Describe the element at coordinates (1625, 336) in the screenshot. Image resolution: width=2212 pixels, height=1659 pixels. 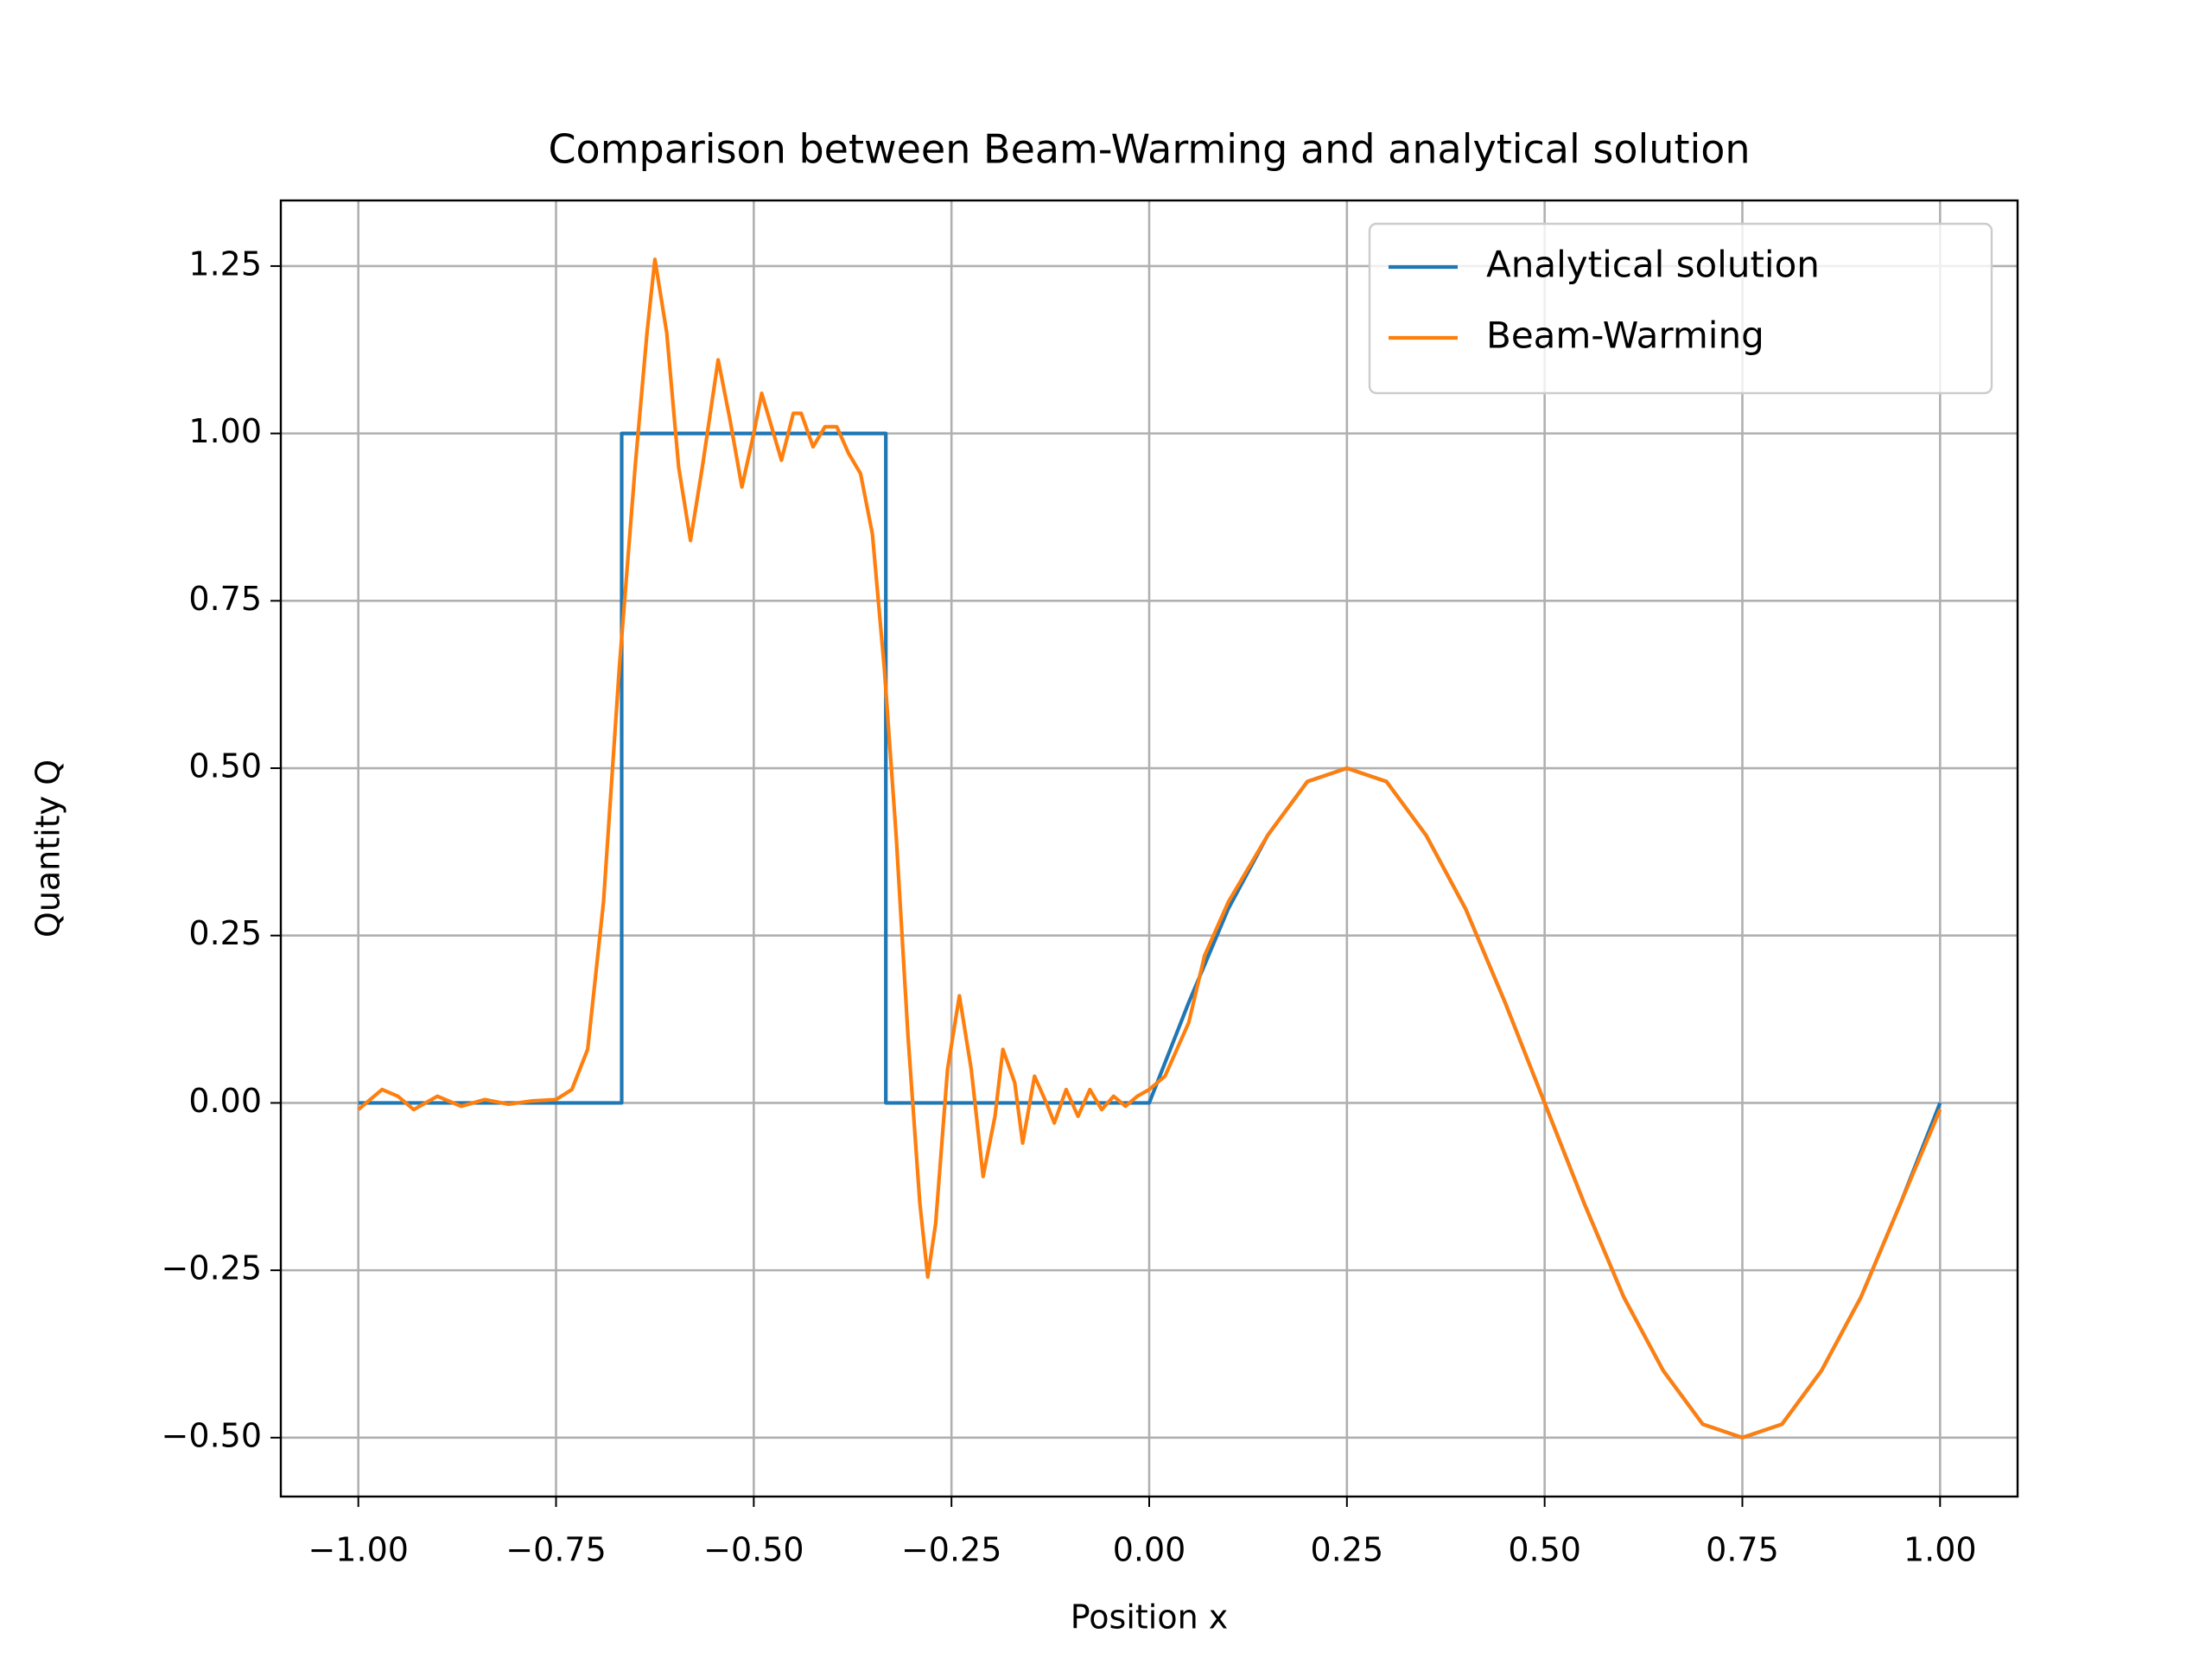
I see `legend-label: Beam-Warming` at that location.